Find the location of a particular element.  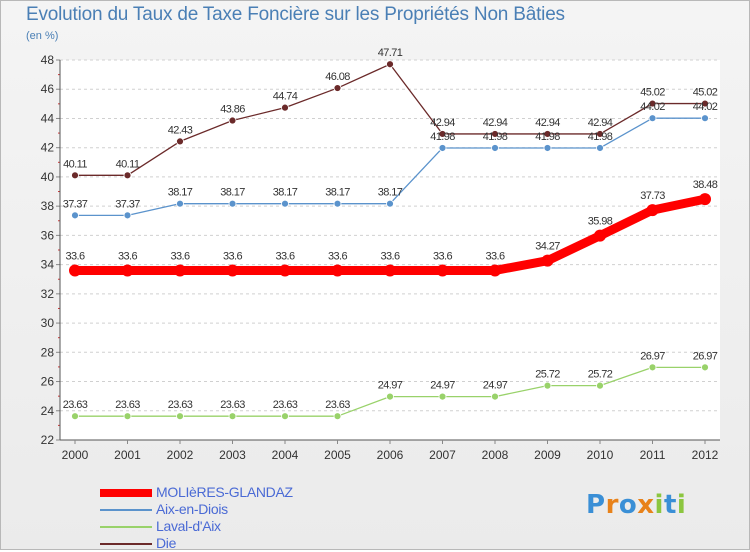

proxiti-logo: Proxiti is located at coordinates (636, 505).